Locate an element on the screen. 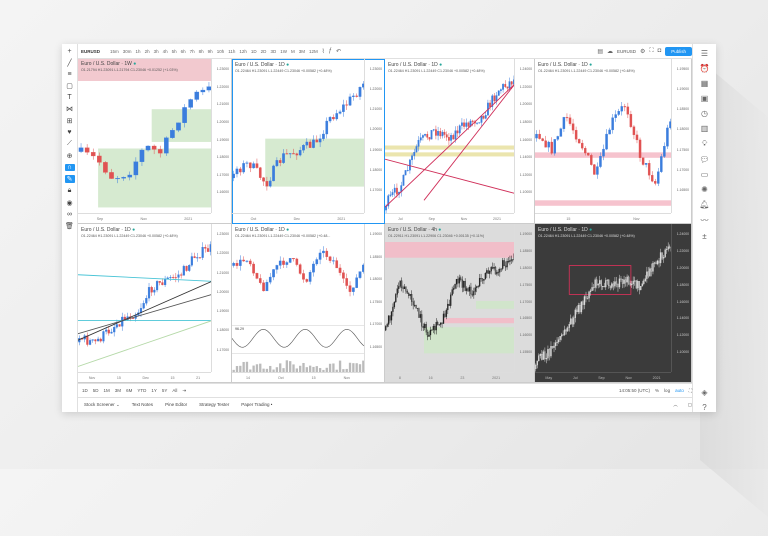  ideas-icon: 💡︎ is located at coordinates (704, 143).